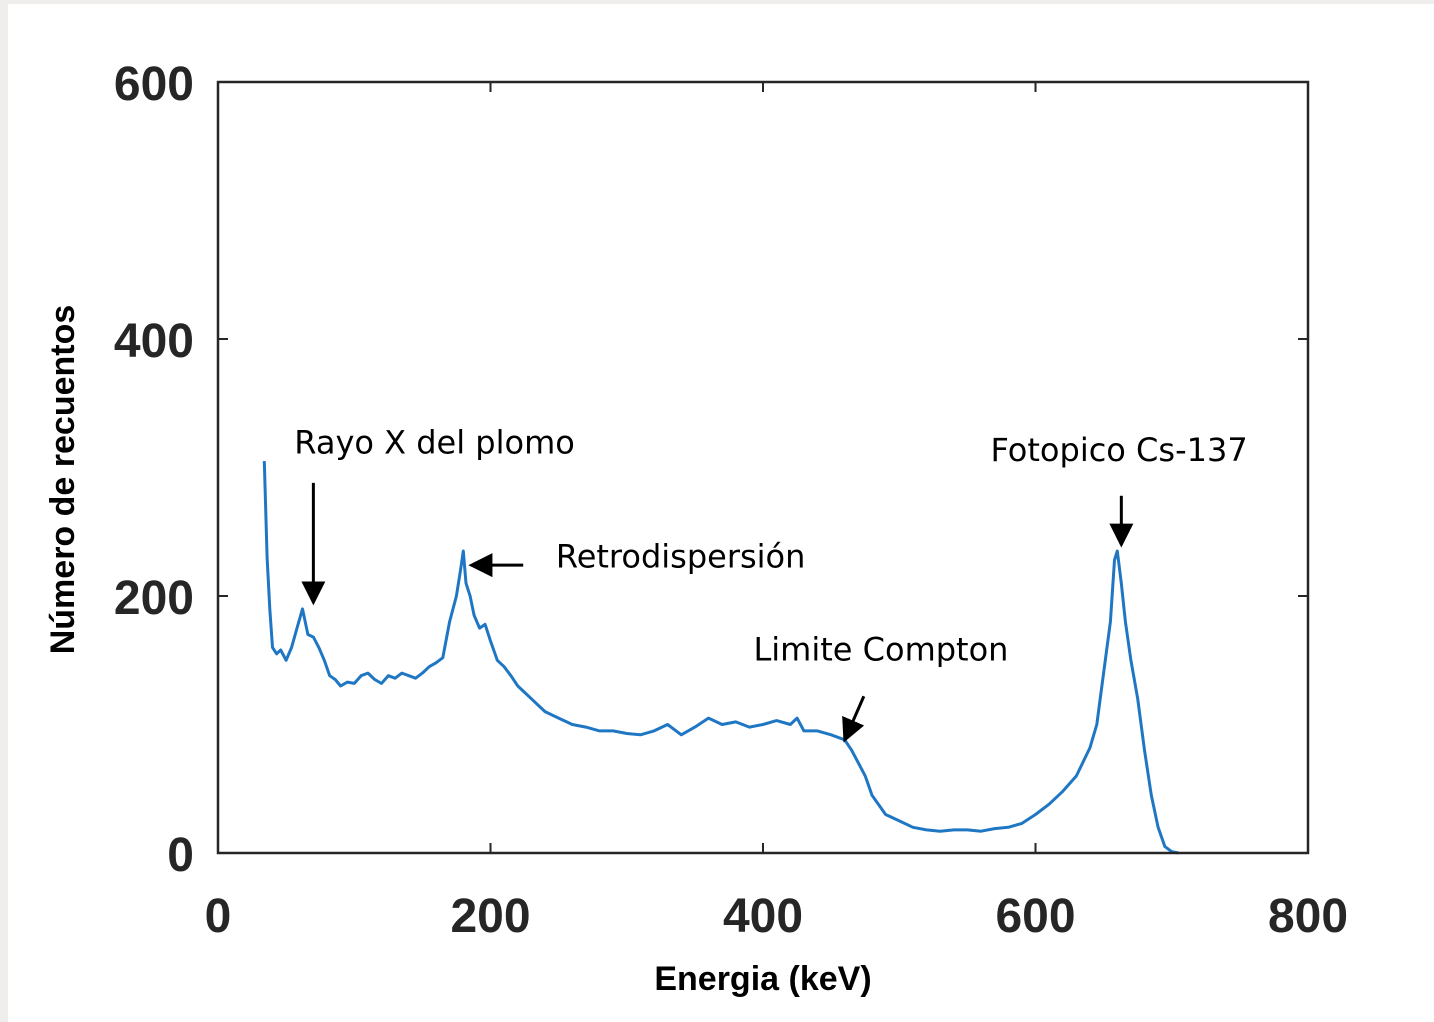 This screenshot has width=1434, height=1022. Describe the element at coordinates (1119, 450) in the screenshot. I see `annotation-label: Fotopico Cs-137` at that location.